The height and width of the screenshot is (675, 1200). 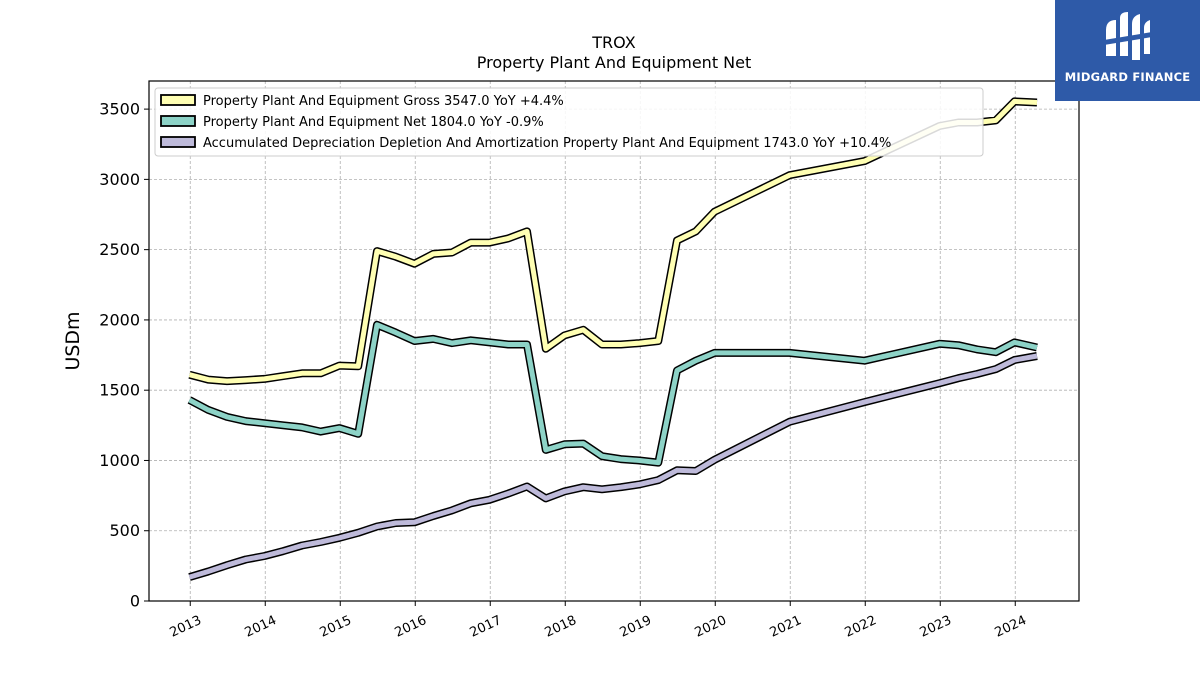 I want to click on y-tick-label: 1500, so click(x=119, y=390).